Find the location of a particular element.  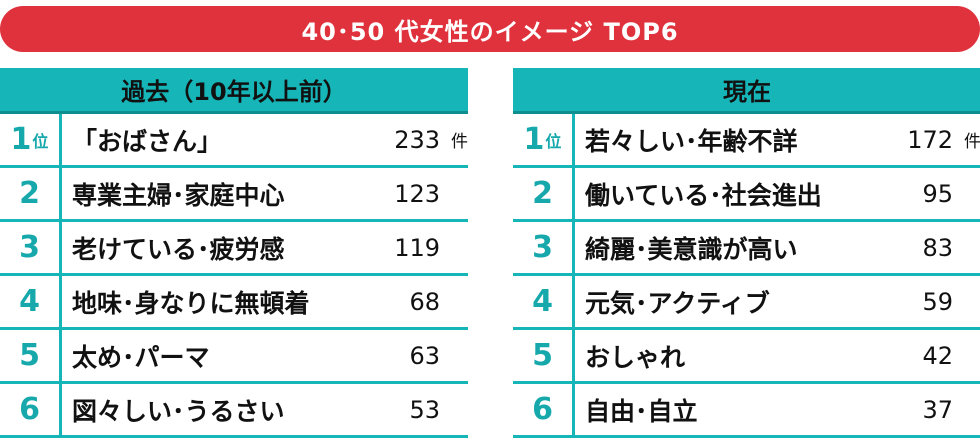

category-label: 専業主婦･家庭中心 is located at coordinates (178, 195).